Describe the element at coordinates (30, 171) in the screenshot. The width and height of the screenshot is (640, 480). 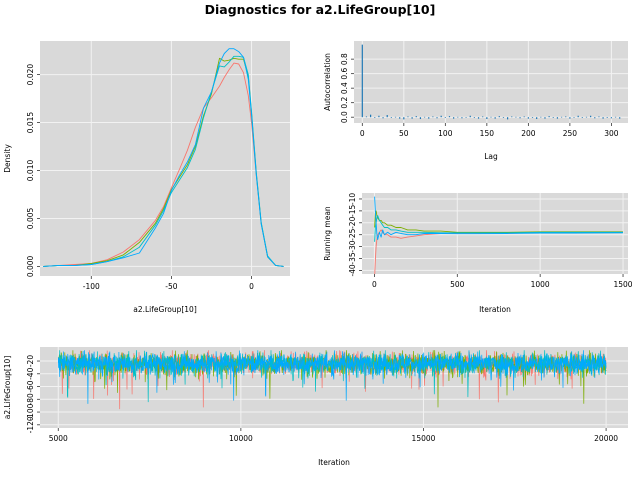
I see `density-y-tick-label: 0.010` at that location.